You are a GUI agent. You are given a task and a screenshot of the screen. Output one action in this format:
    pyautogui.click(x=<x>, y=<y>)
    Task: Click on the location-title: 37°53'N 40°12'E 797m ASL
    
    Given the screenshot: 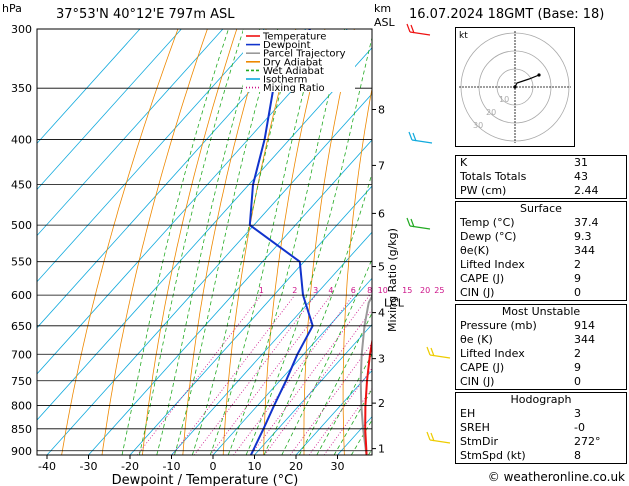 What is the action you would take?
    pyautogui.click(x=145, y=14)
    